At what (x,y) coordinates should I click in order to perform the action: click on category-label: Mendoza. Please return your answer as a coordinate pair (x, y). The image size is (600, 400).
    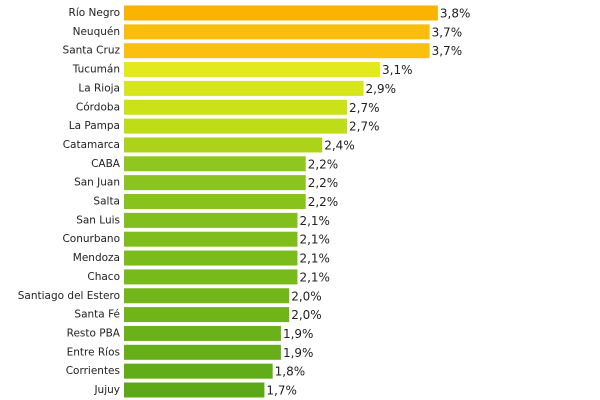
    Looking at the image, I should click on (96, 258).